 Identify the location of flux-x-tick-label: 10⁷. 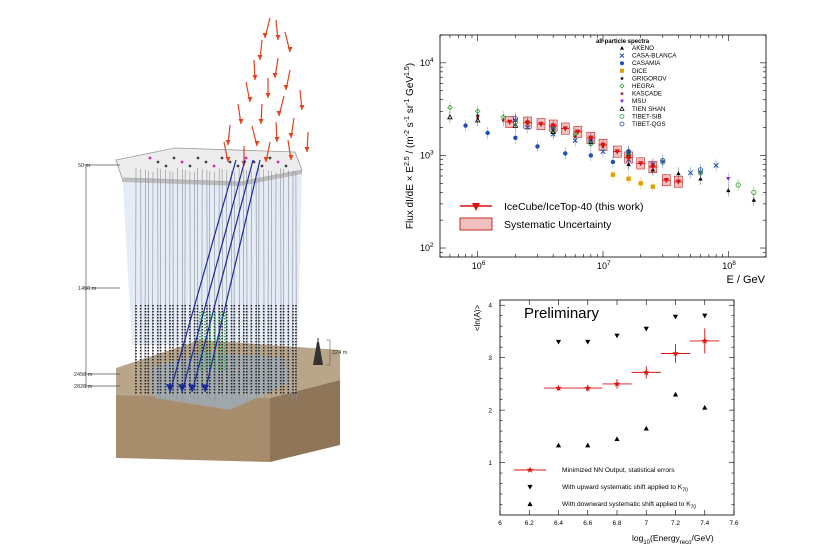
(604, 265).